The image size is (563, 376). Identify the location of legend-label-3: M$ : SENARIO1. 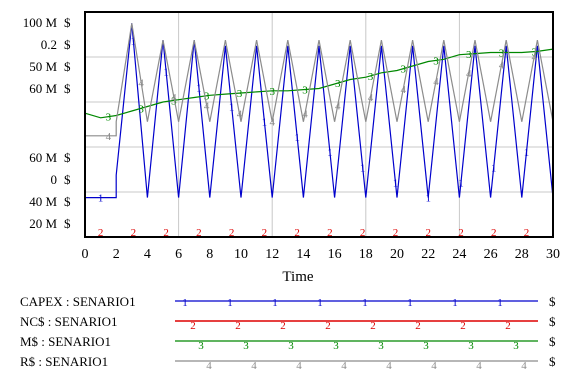
(65, 341).